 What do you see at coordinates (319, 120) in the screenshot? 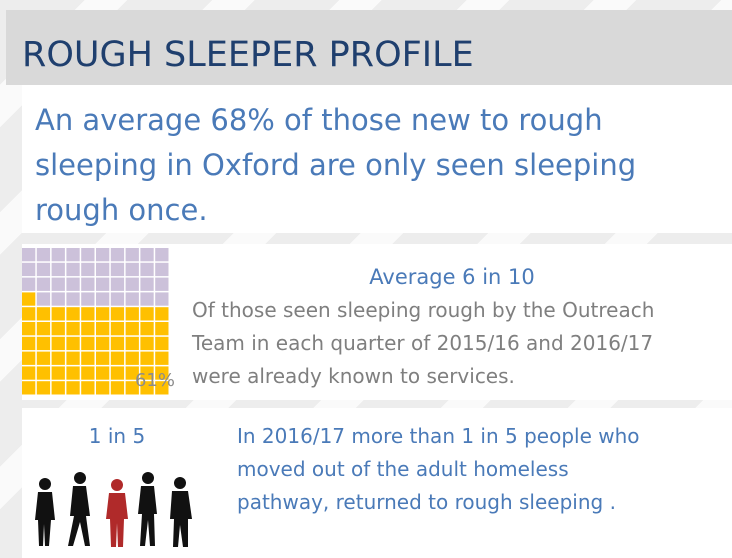
I see `intro-line: An average 68% of those new to rough` at bounding box center [319, 120].